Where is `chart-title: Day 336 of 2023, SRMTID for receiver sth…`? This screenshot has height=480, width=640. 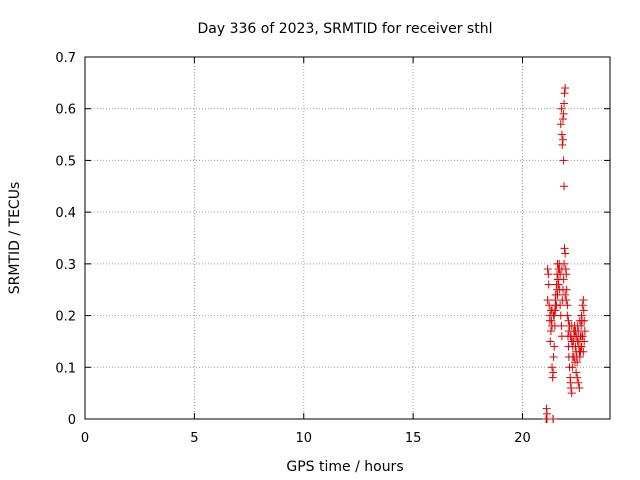 chart-title: Day 336 of 2023, SRMTID for receiver sth… is located at coordinates (345, 29).